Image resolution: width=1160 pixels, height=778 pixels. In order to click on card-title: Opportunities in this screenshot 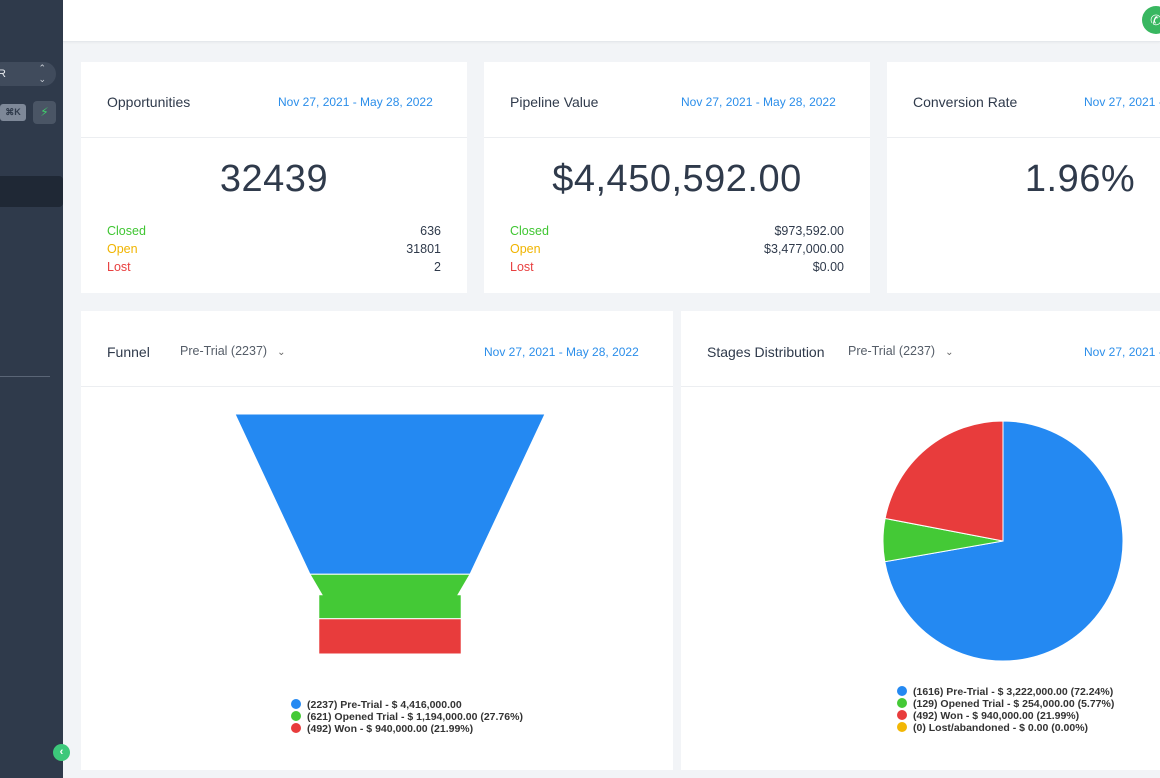, I will do `click(149, 102)`.